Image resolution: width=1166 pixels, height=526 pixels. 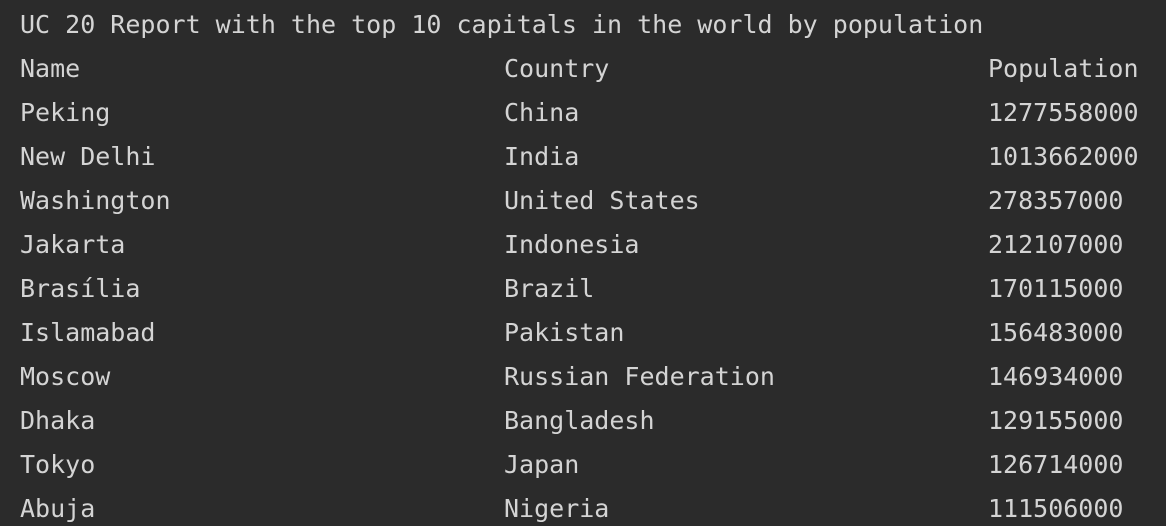 I want to click on row-country: United States, so click(x=602, y=200).